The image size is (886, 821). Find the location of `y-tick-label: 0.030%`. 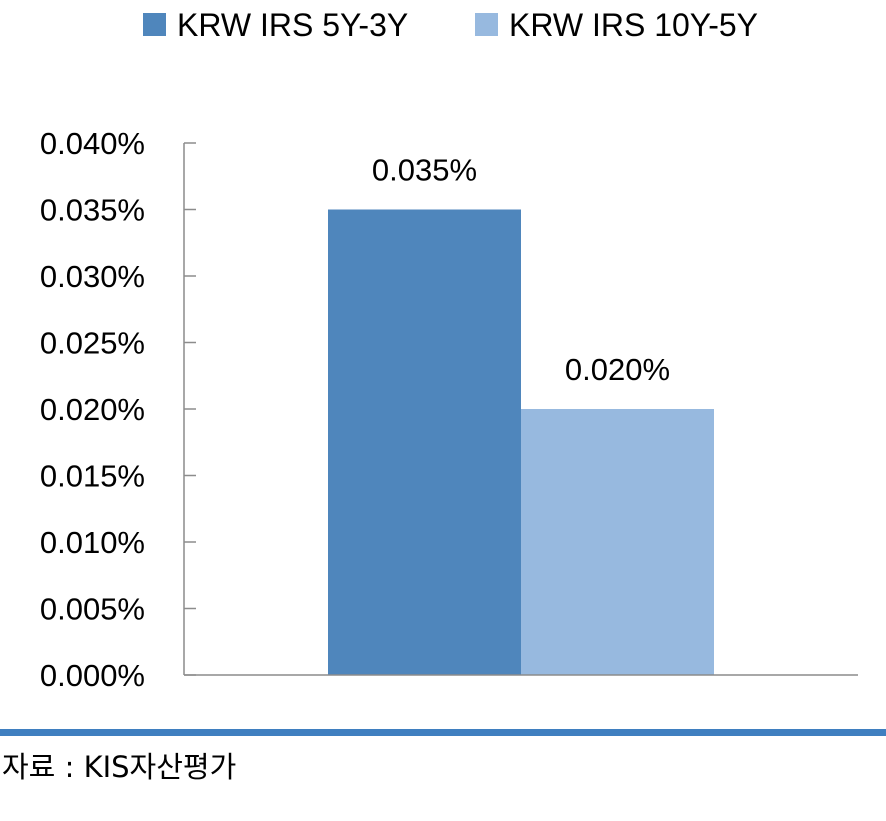

y-tick-label: 0.030% is located at coordinates (92, 276).